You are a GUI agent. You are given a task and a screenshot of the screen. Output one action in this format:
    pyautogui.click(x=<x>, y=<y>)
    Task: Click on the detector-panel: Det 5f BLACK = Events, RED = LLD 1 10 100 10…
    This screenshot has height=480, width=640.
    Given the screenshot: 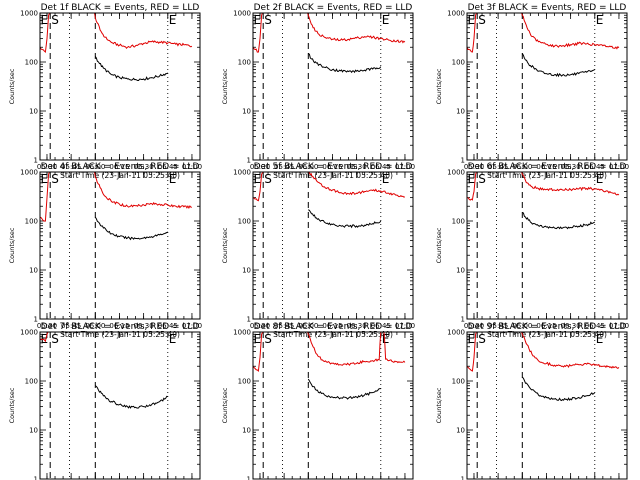 What is the action you would take?
    pyautogui.click(x=318, y=250)
    